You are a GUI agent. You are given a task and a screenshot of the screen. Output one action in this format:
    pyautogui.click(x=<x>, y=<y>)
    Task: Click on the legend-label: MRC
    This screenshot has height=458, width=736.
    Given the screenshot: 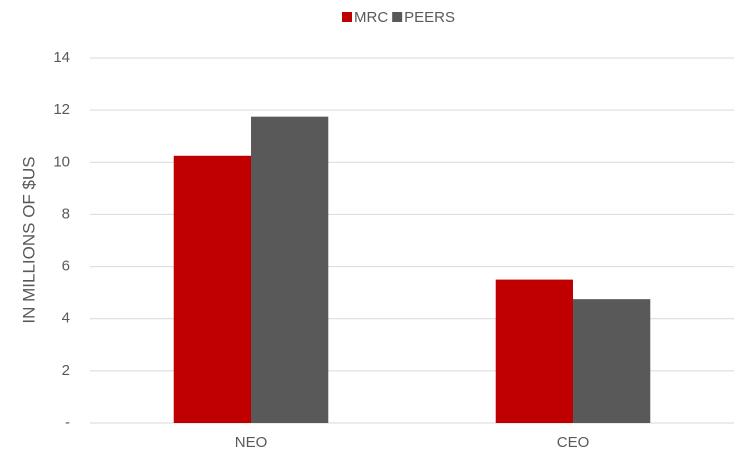 What is the action you would take?
    pyautogui.click(x=371, y=17)
    